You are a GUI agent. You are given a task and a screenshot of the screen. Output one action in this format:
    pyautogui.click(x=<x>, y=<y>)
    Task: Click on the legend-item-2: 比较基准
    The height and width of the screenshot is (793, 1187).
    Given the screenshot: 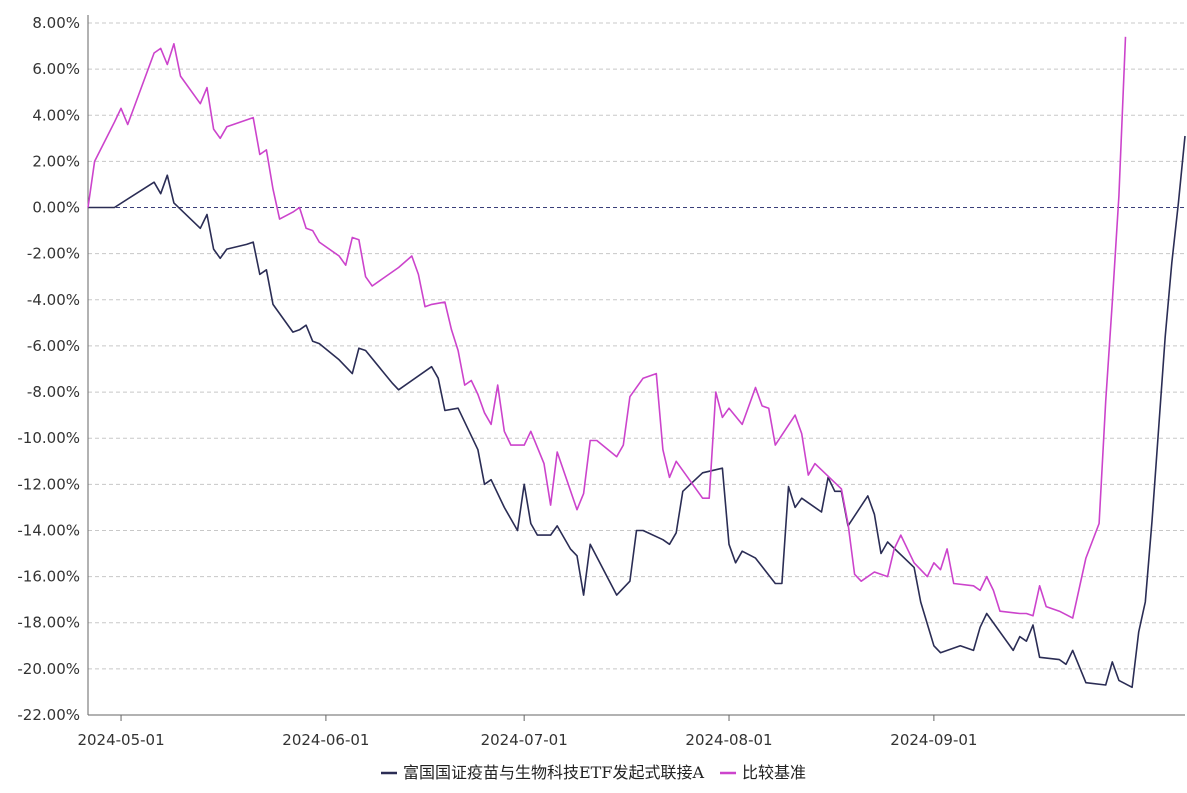 What is the action you would take?
    pyautogui.click(x=763, y=772)
    